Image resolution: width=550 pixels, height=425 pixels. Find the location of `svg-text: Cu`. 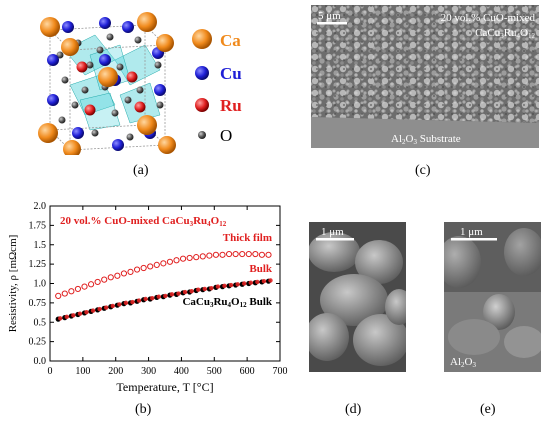

svg-text: Cu is located at coordinates (231, 73).